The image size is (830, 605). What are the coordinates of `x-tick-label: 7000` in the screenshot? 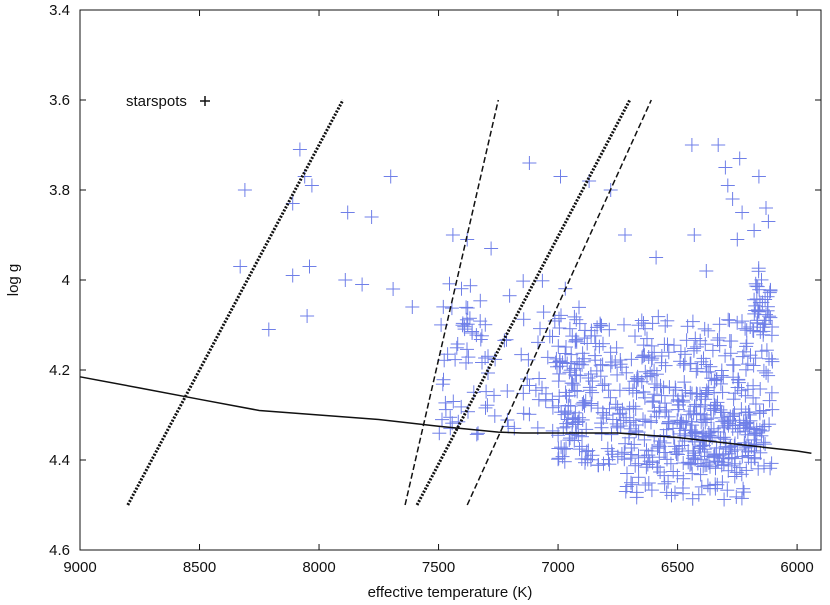 It's located at (557, 567).